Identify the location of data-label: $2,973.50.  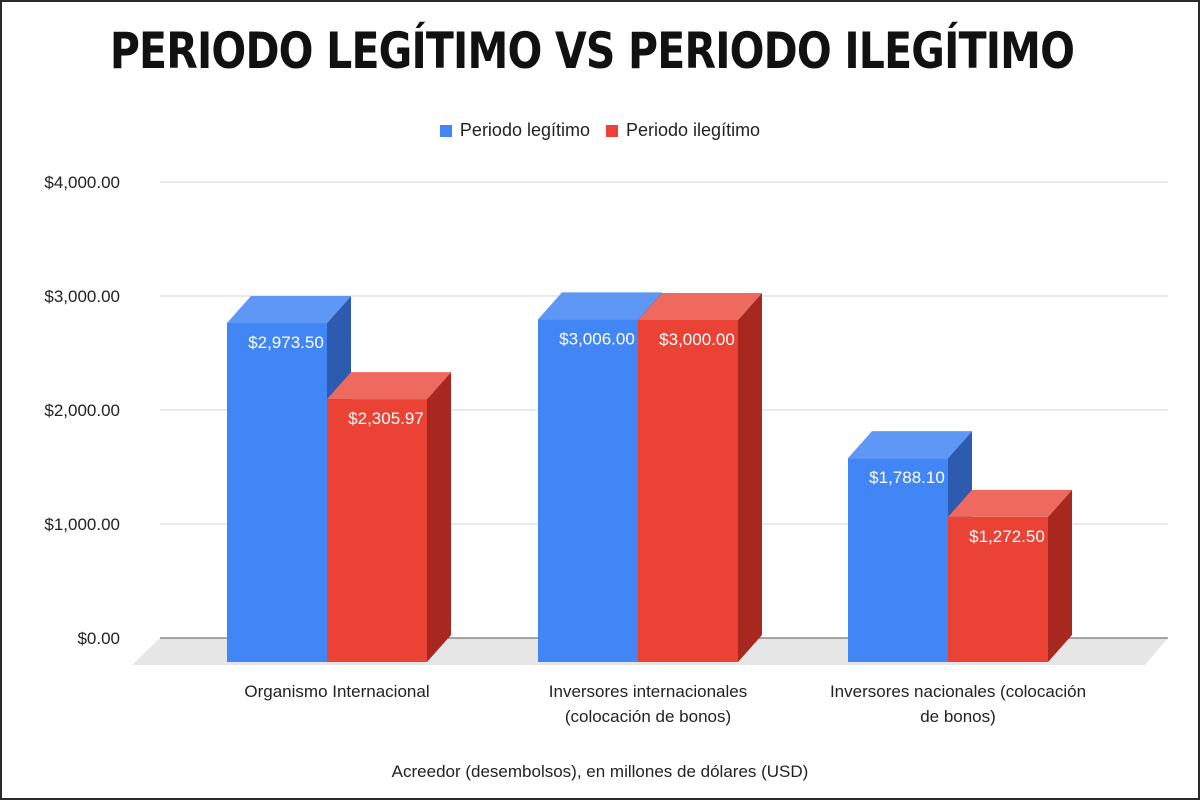
(286, 342).